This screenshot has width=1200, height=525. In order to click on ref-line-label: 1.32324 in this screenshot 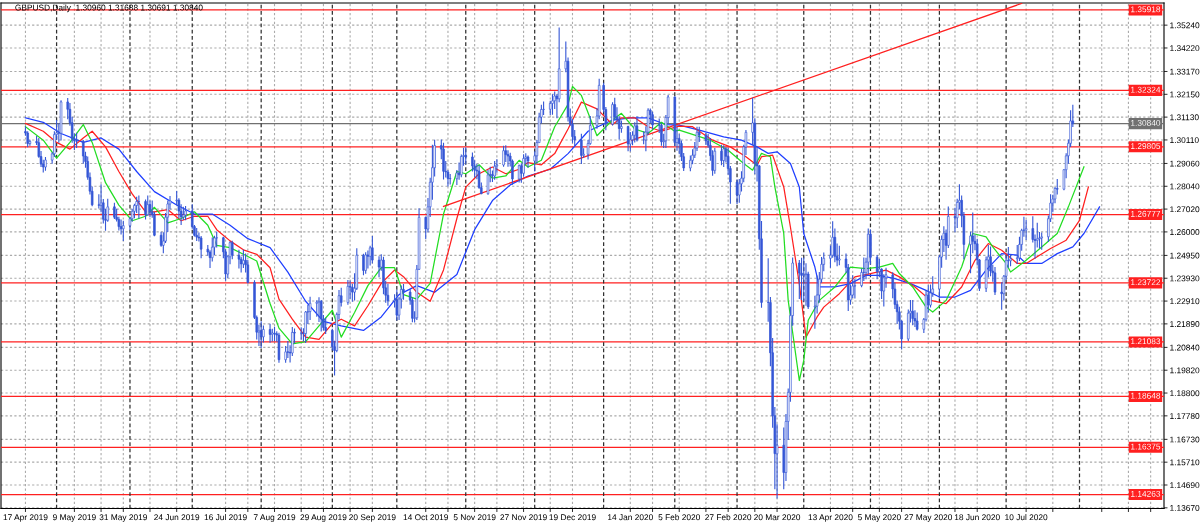, I will do `click(1146, 89)`.